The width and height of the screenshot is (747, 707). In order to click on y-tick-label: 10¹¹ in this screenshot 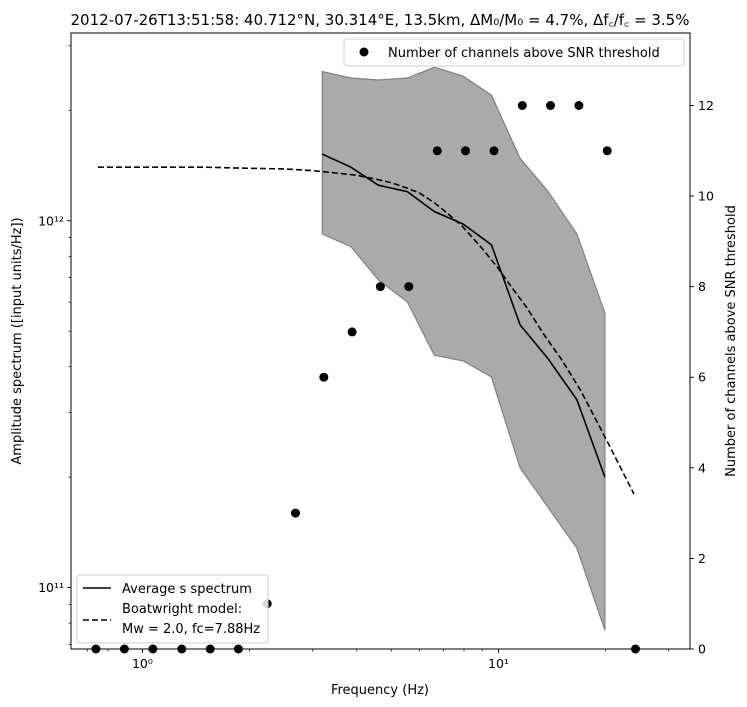, I will do `click(51, 587)`.